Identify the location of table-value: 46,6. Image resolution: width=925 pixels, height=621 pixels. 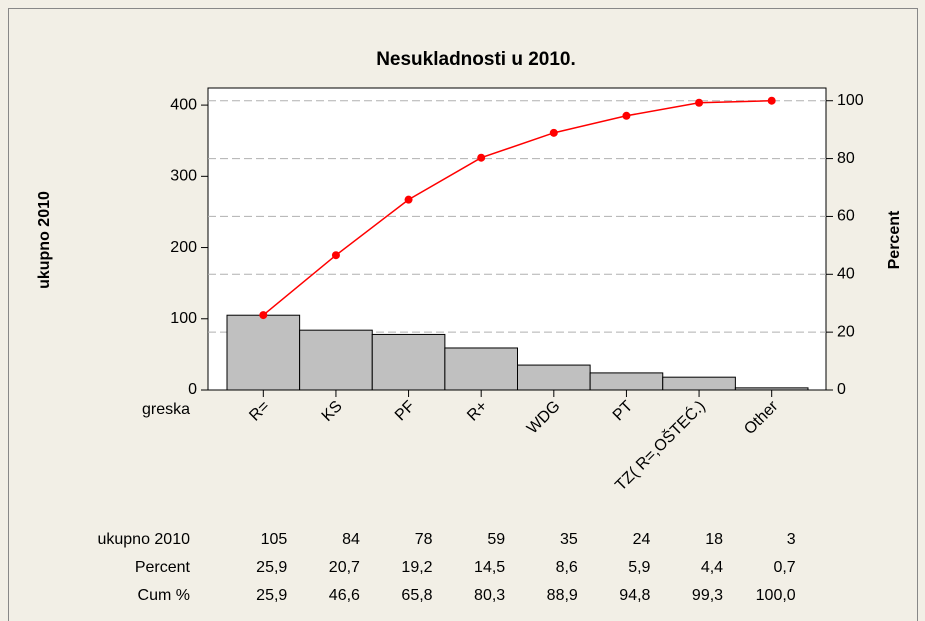
(344, 595).